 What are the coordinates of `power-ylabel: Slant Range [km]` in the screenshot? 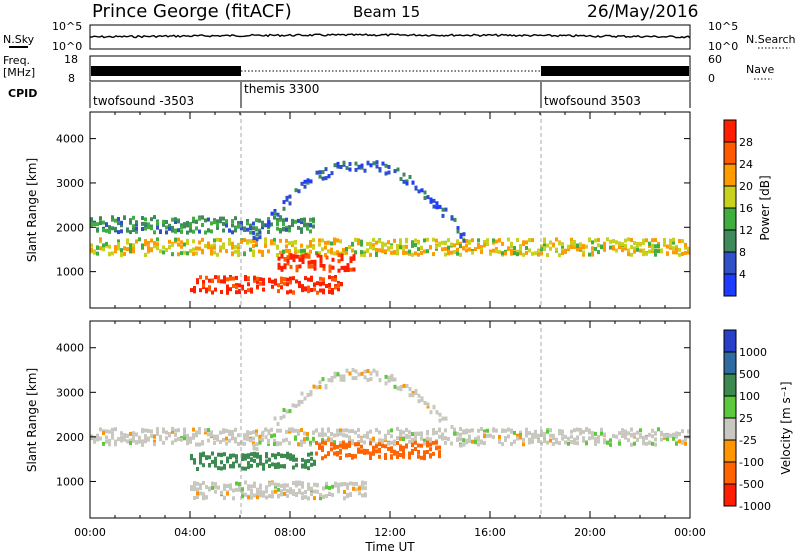 It's located at (32, 210).